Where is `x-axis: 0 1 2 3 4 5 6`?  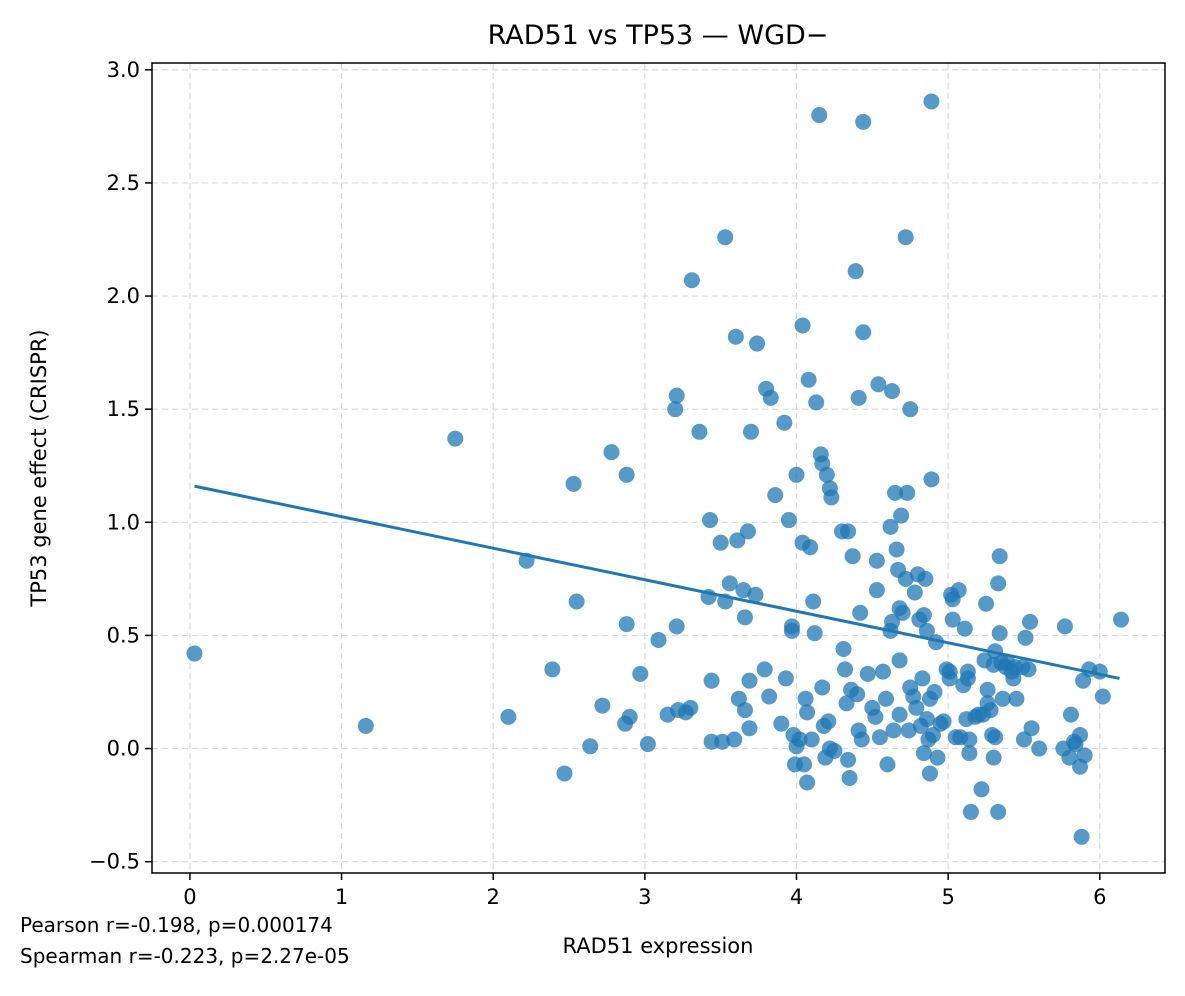 x-axis: 0 1 2 3 4 5 6 is located at coordinates (644, 891).